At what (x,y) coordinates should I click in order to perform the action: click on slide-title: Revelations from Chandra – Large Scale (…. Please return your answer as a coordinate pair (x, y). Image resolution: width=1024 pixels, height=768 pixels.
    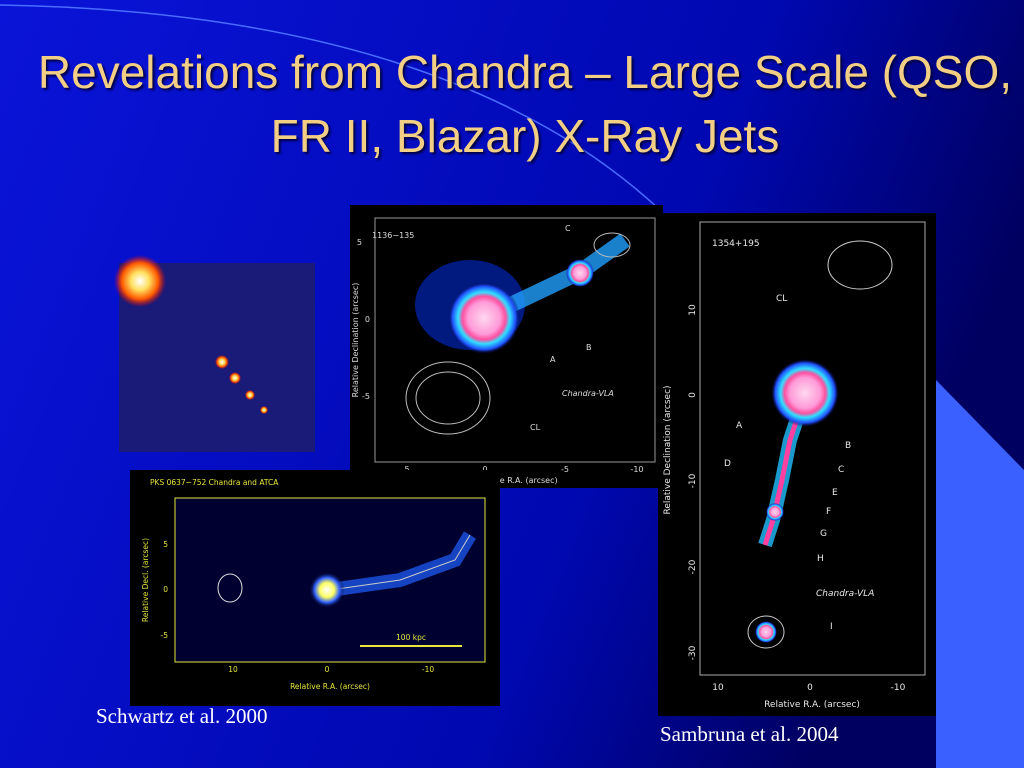
    Looking at the image, I should click on (525, 104).